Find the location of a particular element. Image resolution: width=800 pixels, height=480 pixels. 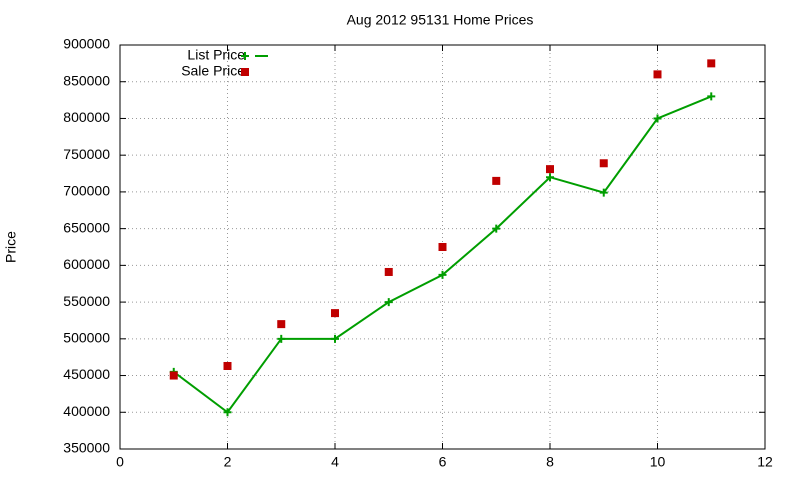

x-tick-label: 0 is located at coordinates (120, 462).